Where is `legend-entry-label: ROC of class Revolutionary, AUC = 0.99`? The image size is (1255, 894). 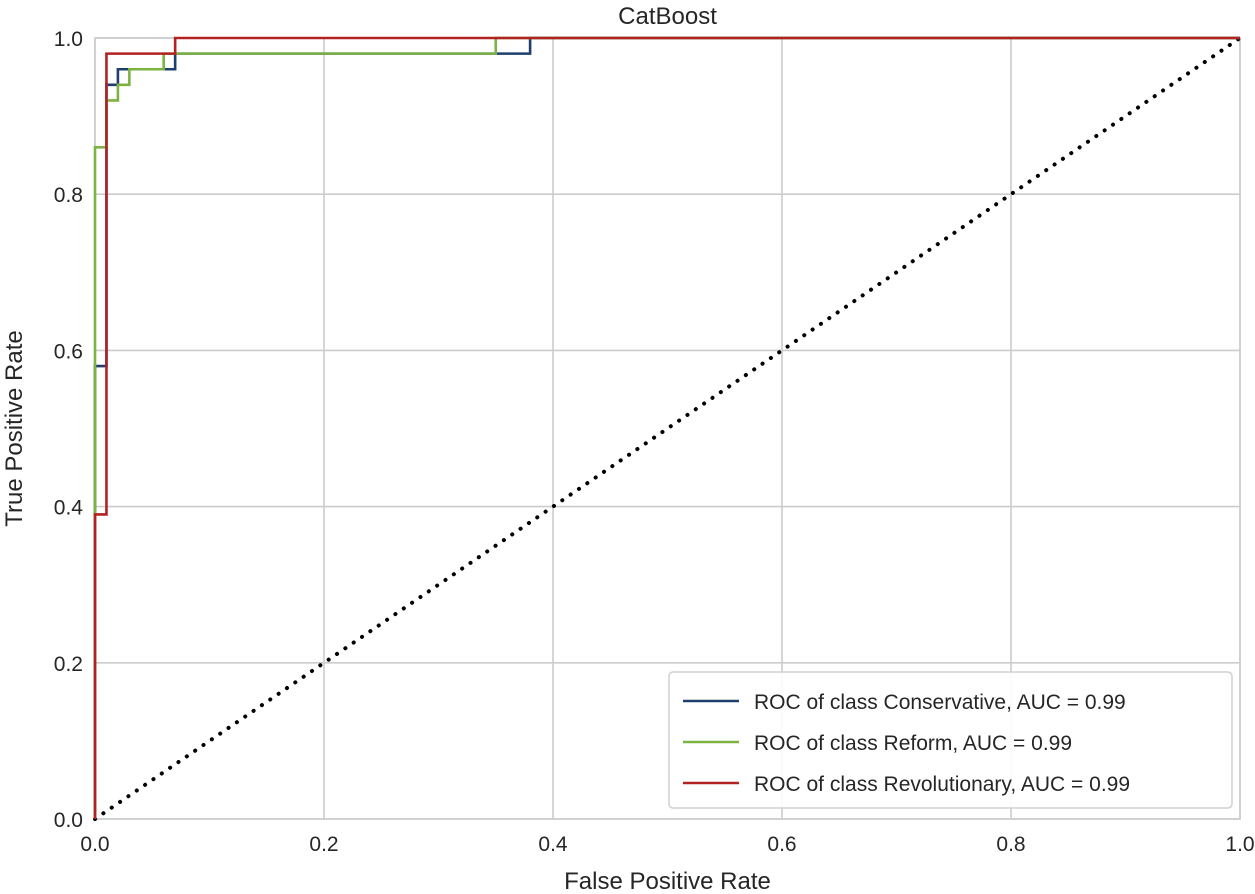
legend-entry-label: ROC of class Revolutionary, AUC = 0.99 is located at coordinates (942, 784).